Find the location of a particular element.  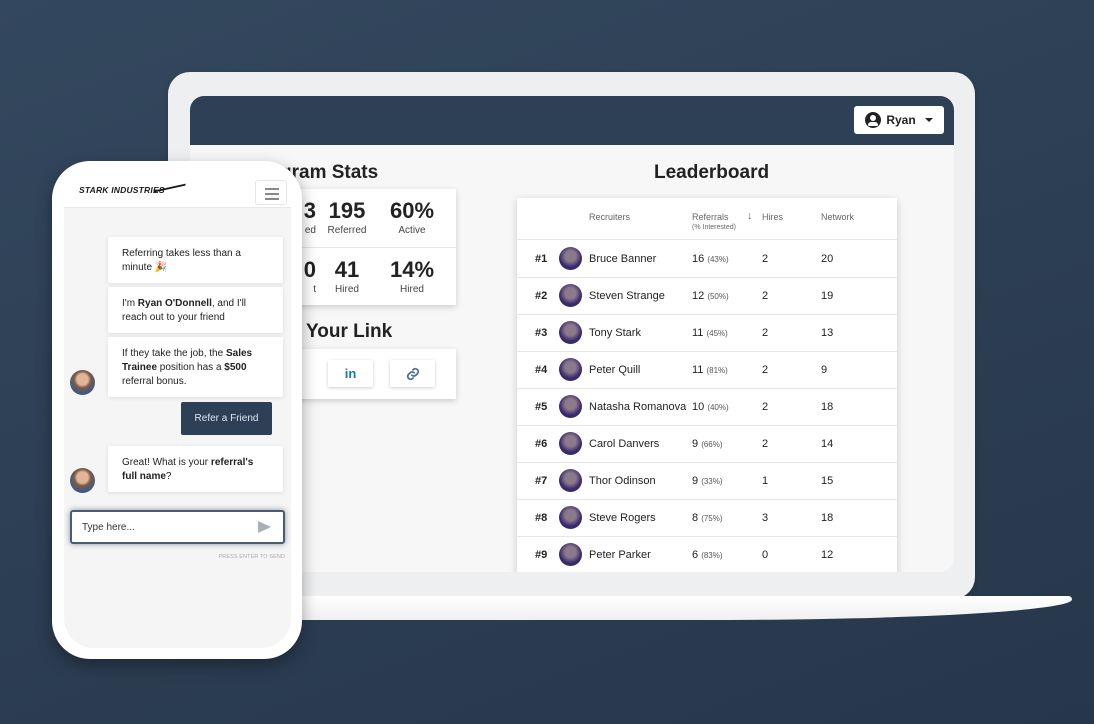

column-referrals: Referrals is located at coordinates (710, 217).